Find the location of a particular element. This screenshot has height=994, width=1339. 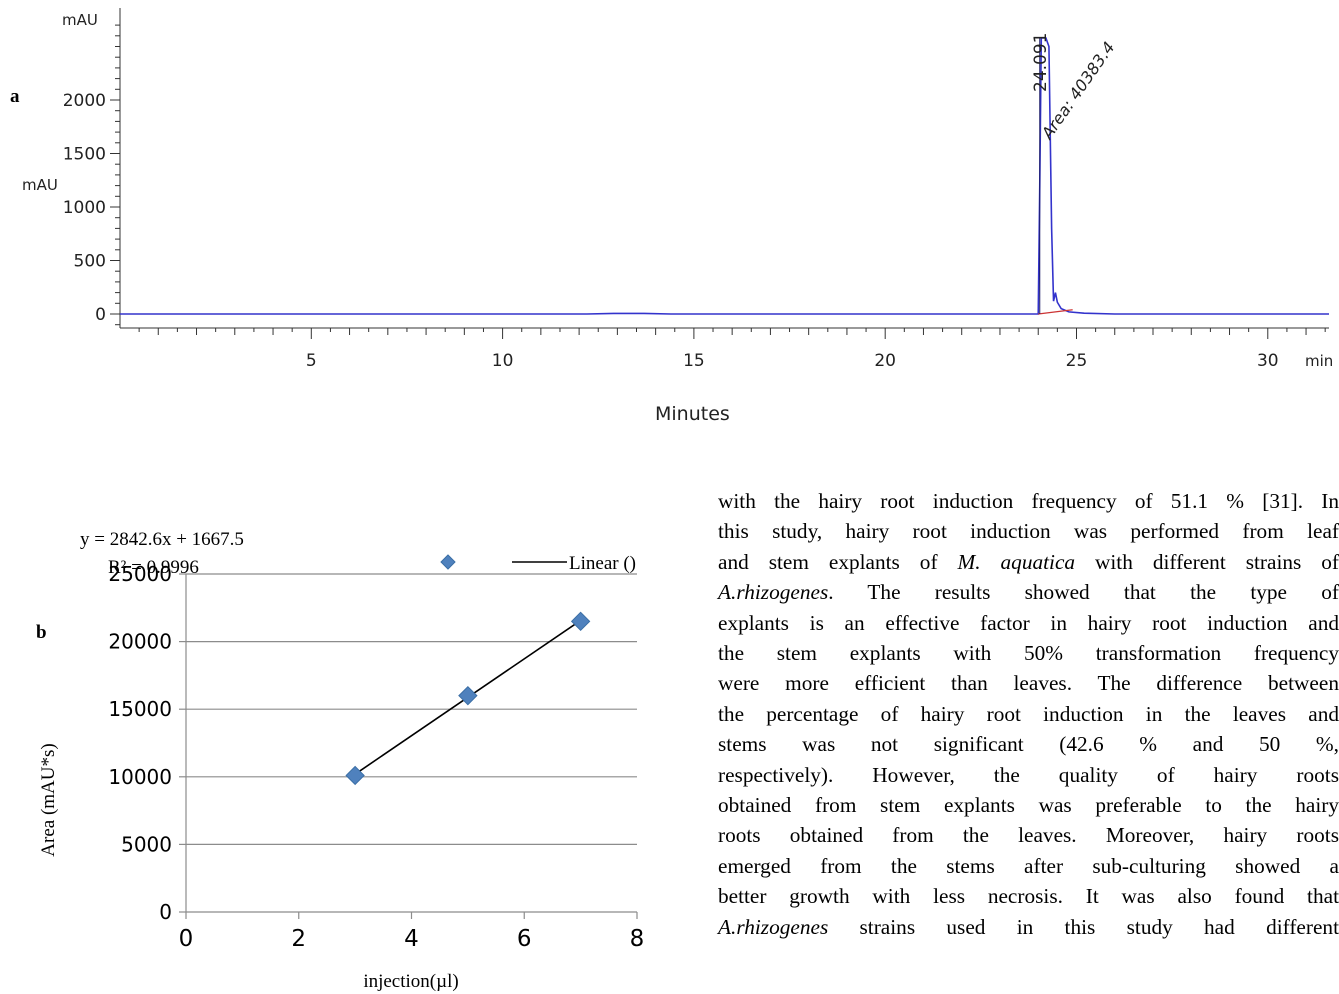

r-squared: R² = 0.9996 is located at coordinates (153, 567).